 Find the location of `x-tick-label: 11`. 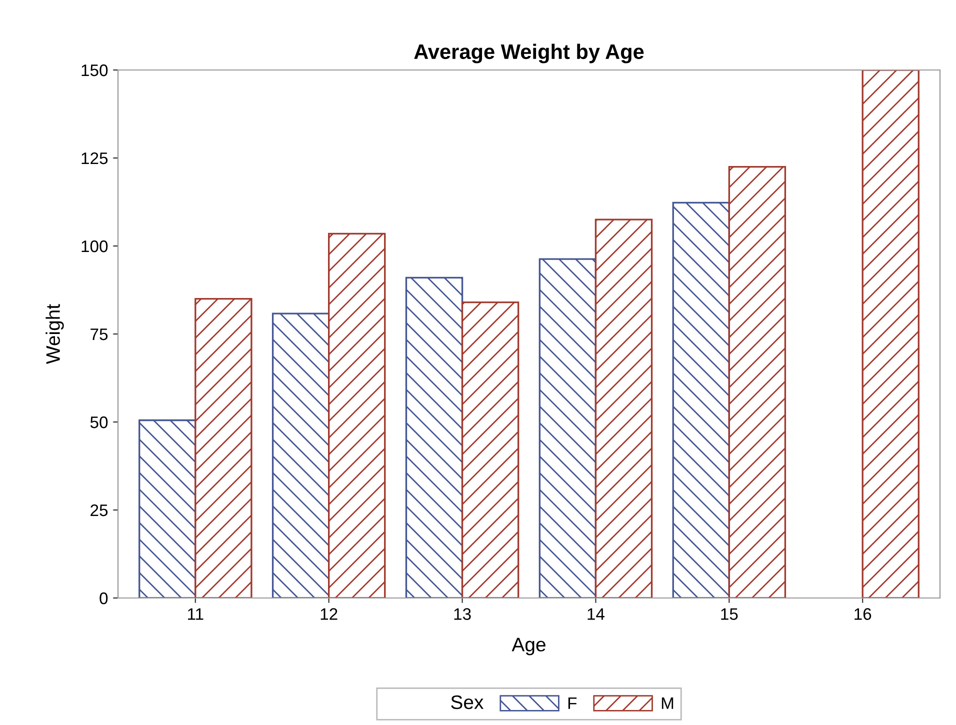

x-tick-label: 11 is located at coordinates (196, 614).